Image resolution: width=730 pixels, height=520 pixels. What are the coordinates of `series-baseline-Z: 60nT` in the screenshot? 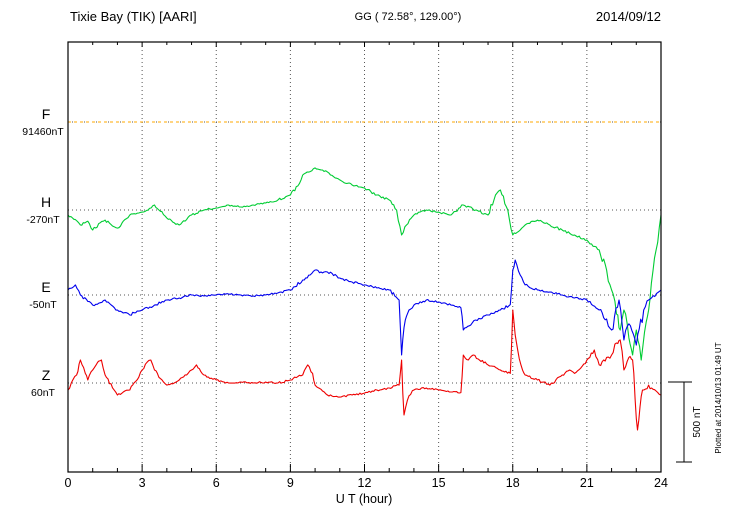 It's located at (43, 393).